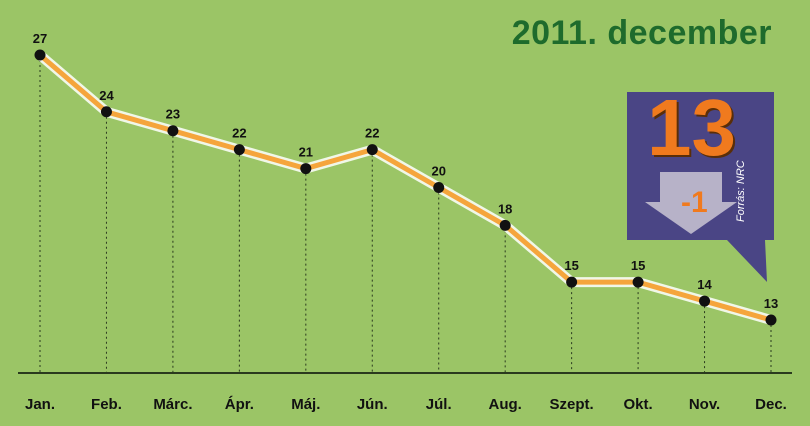 The image size is (810, 426). Describe the element at coordinates (704, 404) in the screenshot. I see `x-tick-label: Nov.` at that location.